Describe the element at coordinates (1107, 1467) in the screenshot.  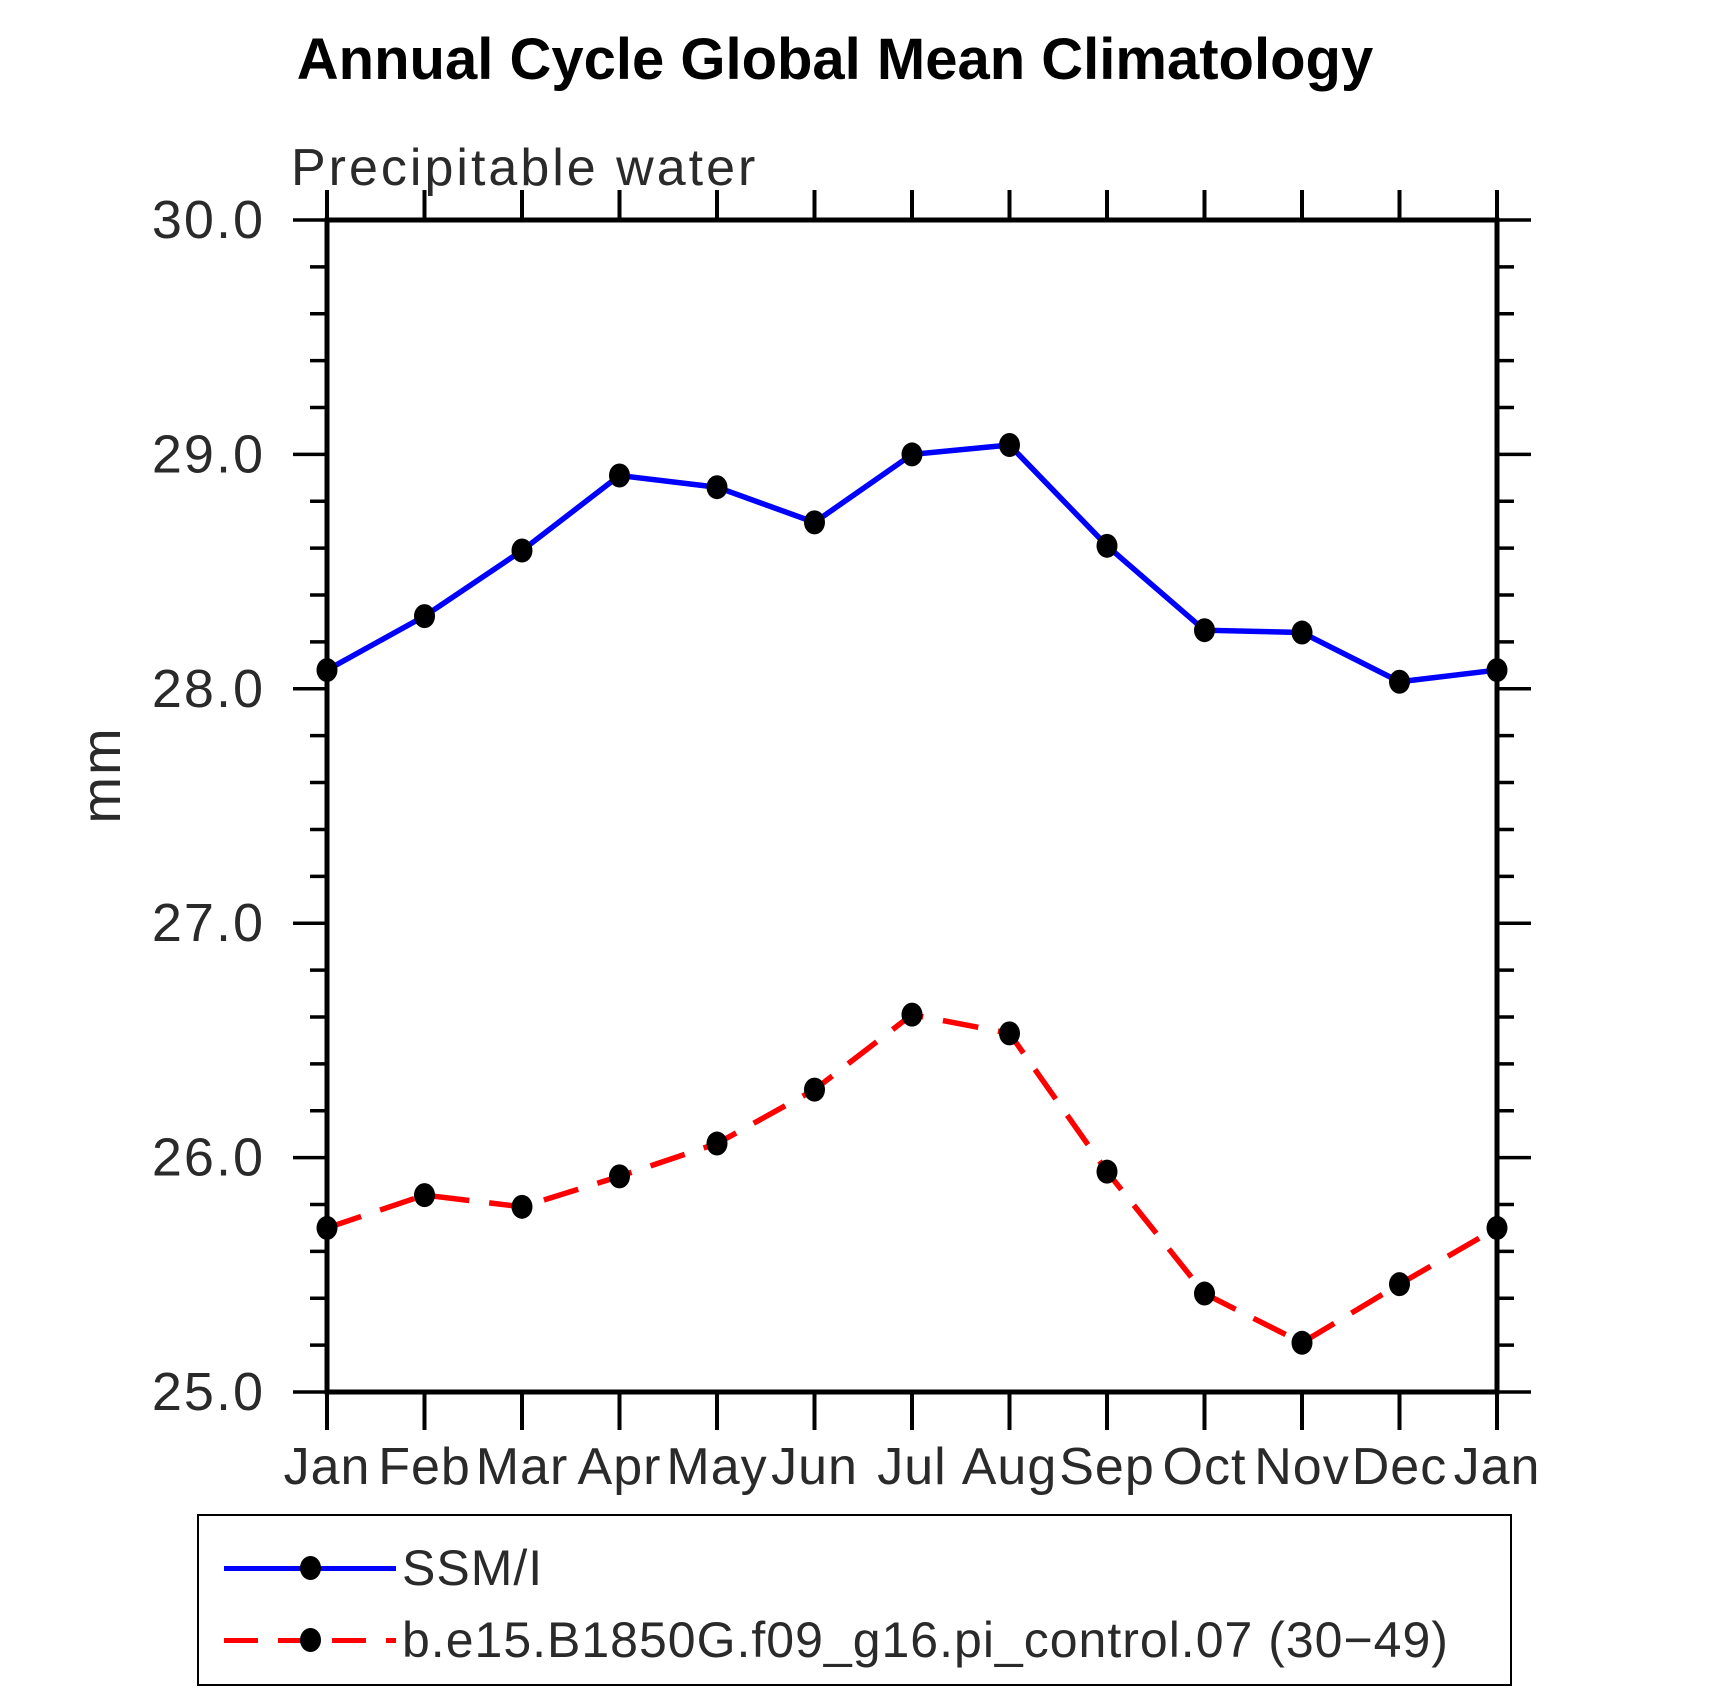
I see `x-tick-label: Sep` at that location.